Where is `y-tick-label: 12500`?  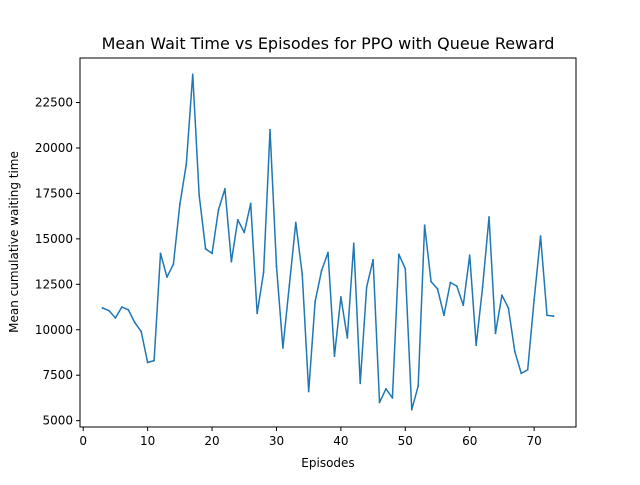
y-tick-label: 12500 is located at coordinates (54, 284).